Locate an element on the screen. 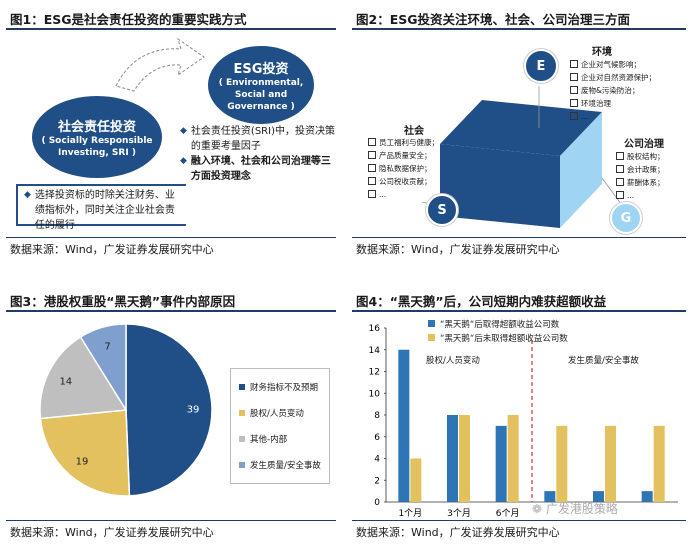 The image size is (694, 546). y-tick-label: 16 is located at coordinates (375, 329).